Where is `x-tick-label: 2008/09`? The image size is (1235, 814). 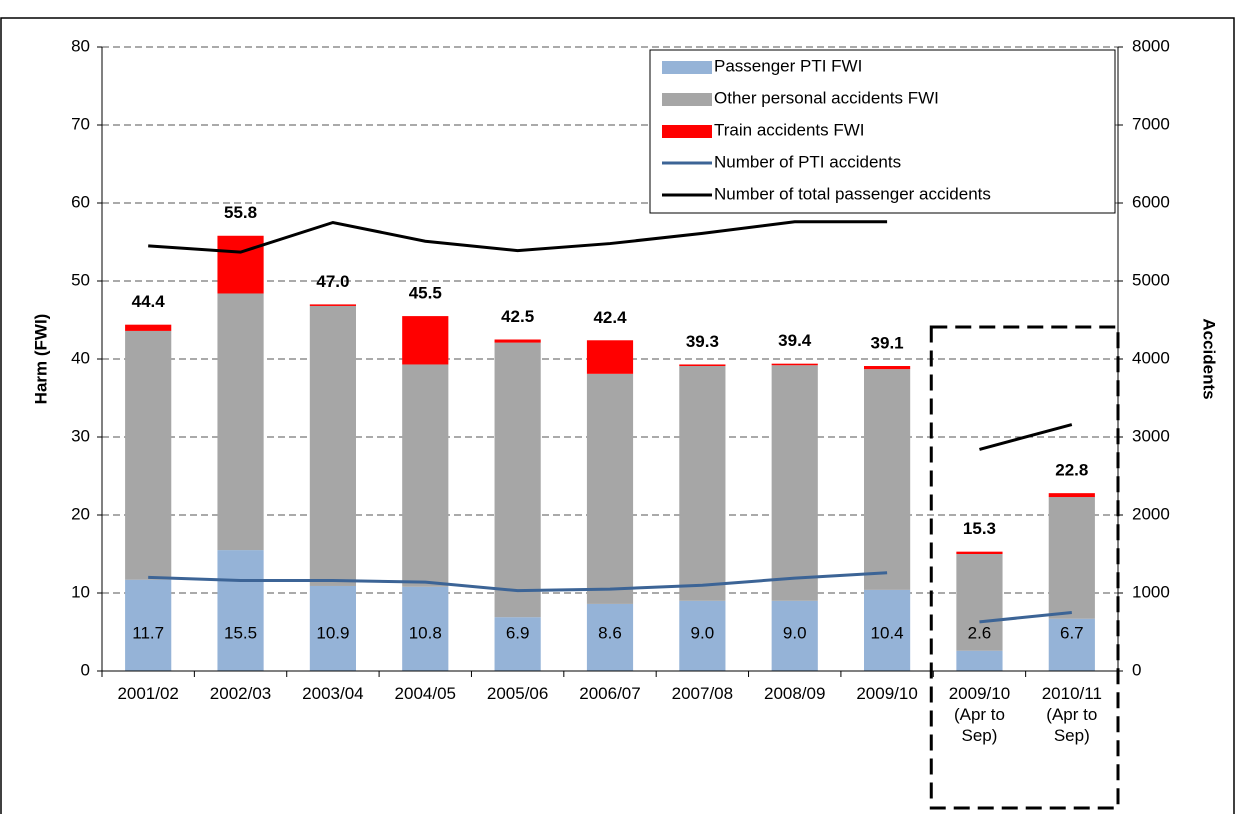 x-tick-label: 2008/09 is located at coordinates (794, 693).